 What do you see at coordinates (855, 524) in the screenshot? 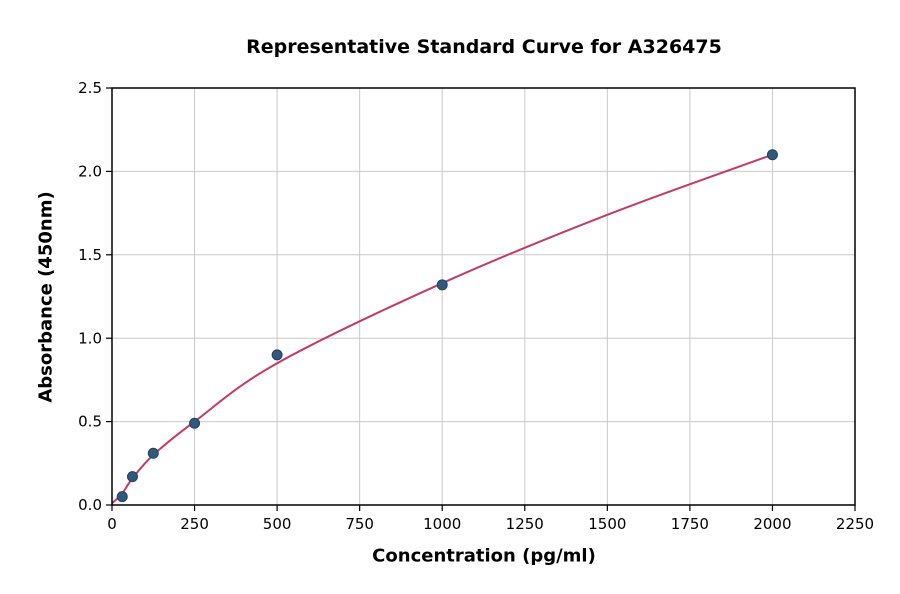
I see `x-tick-label: 2250` at bounding box center [855, 524].